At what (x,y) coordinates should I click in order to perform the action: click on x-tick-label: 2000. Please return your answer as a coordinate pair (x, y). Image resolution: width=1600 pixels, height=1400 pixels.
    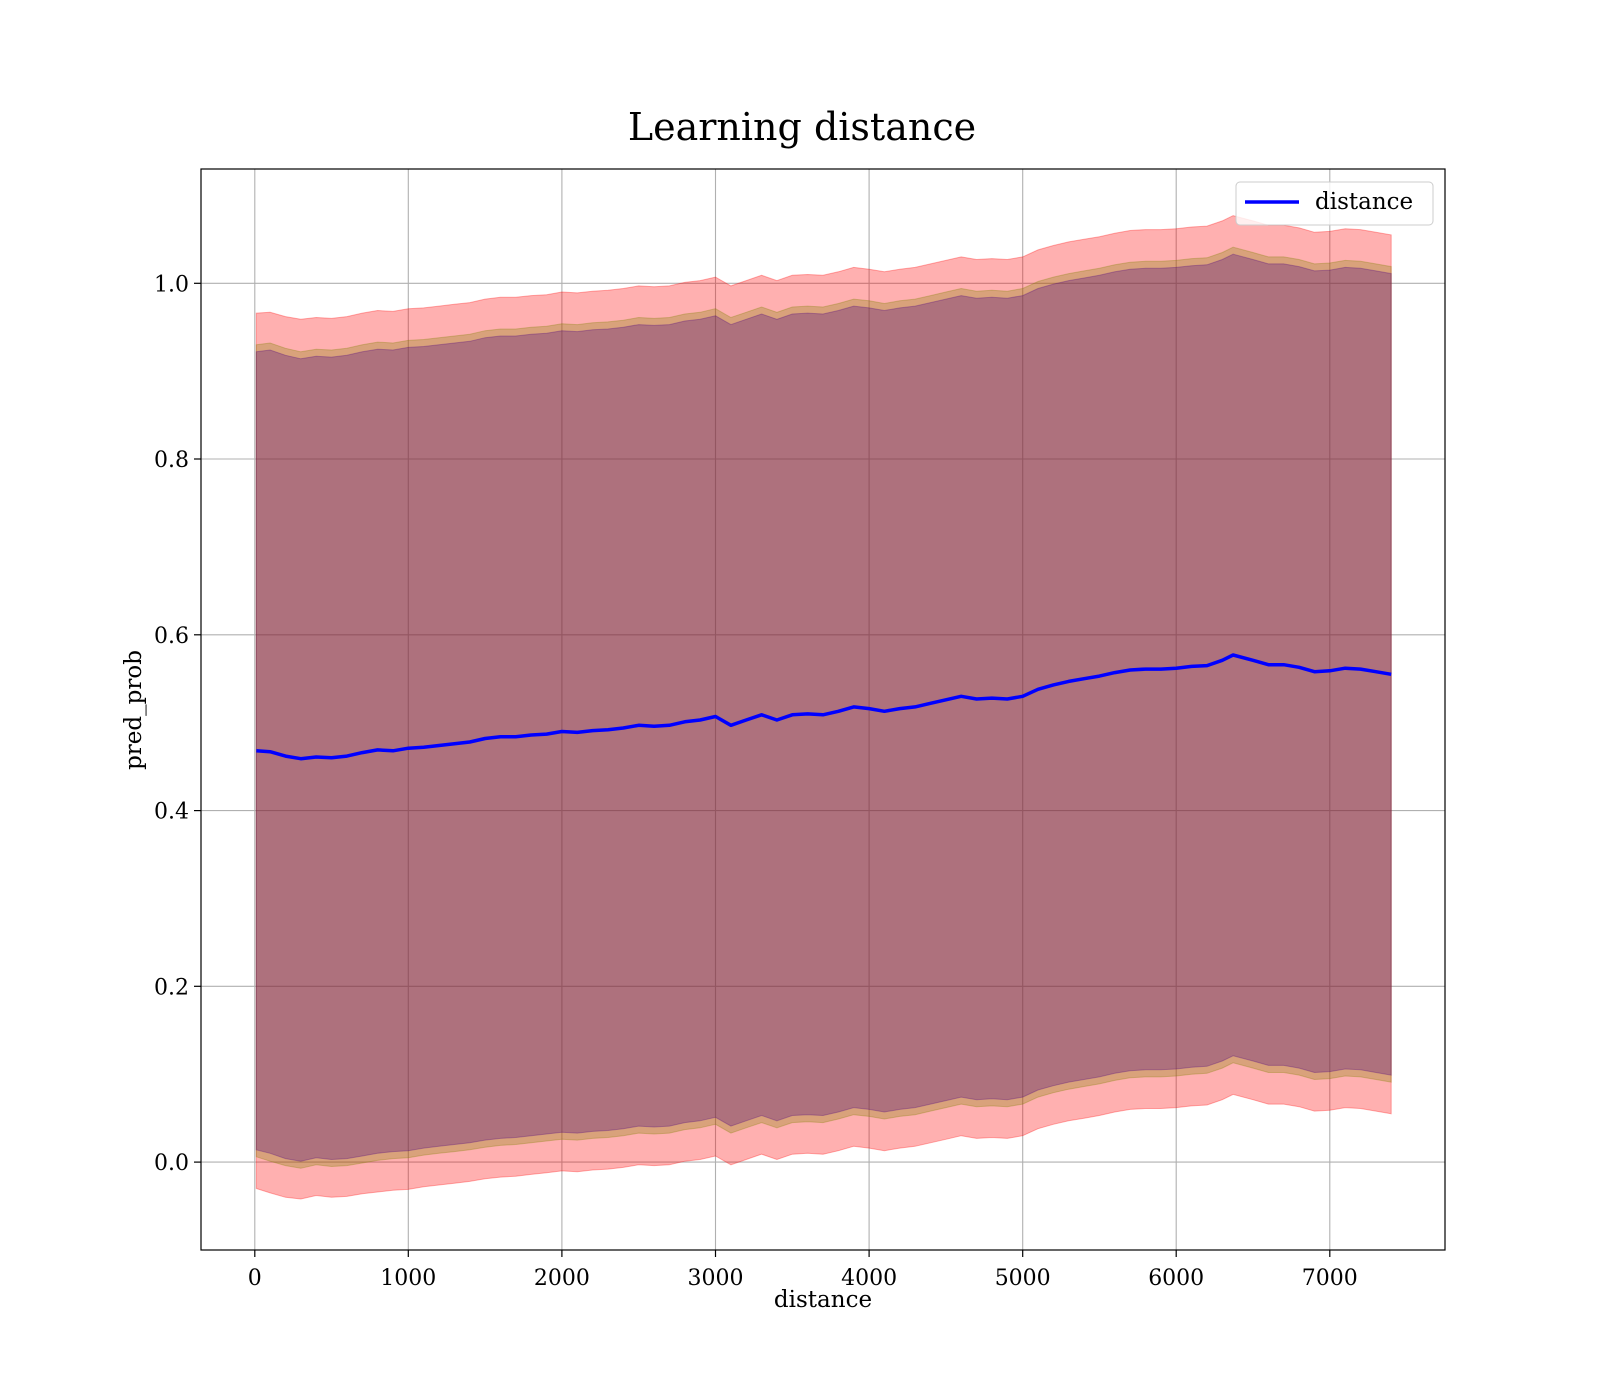
    Looking at the image, I should click on (562, 1278).